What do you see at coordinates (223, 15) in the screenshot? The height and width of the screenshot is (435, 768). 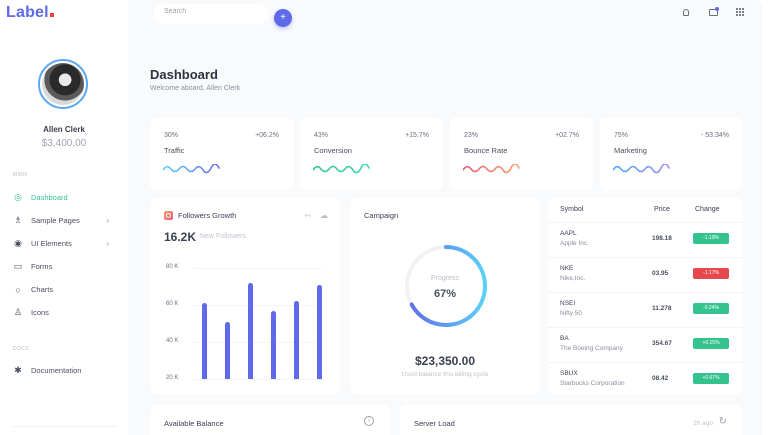 I see `search-box: +` at bounding box center [223, 15].